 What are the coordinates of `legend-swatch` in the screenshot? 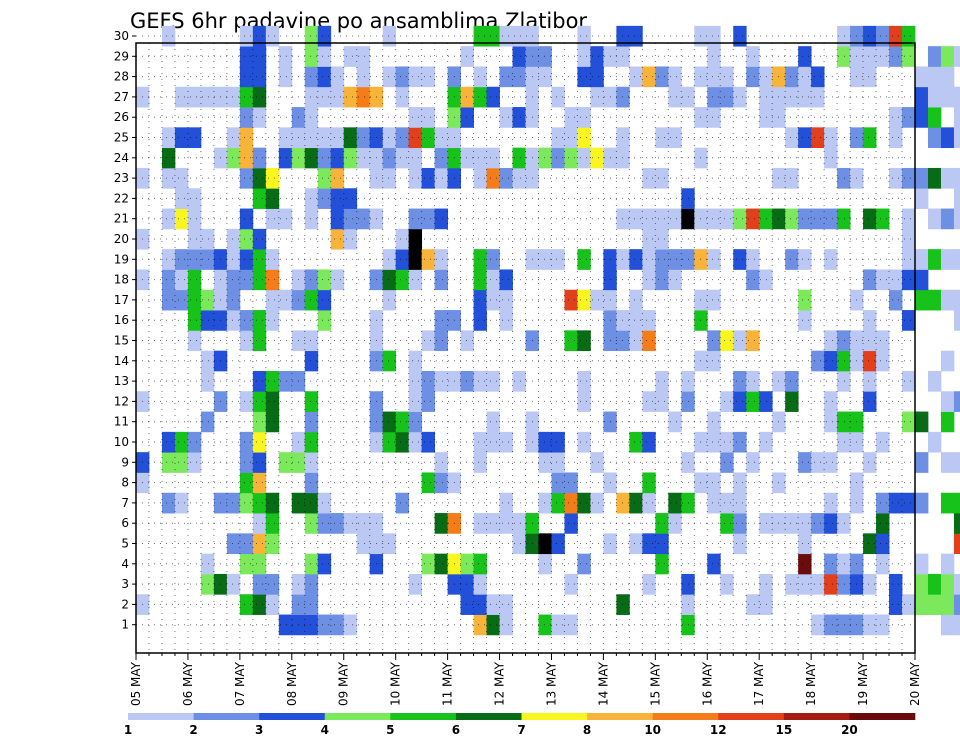 It's located at (161, 716).